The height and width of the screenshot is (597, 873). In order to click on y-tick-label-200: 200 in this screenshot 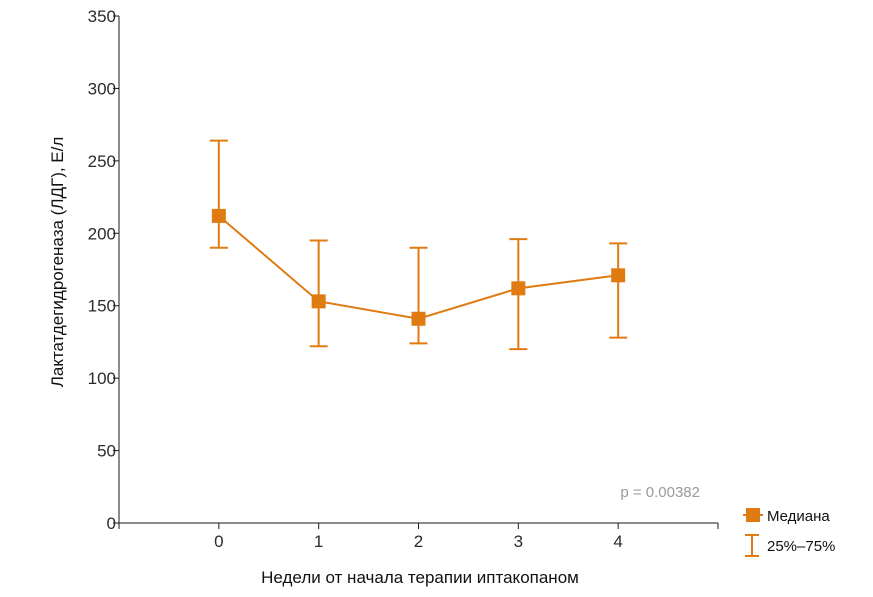, I will do `click(102, 233)`.